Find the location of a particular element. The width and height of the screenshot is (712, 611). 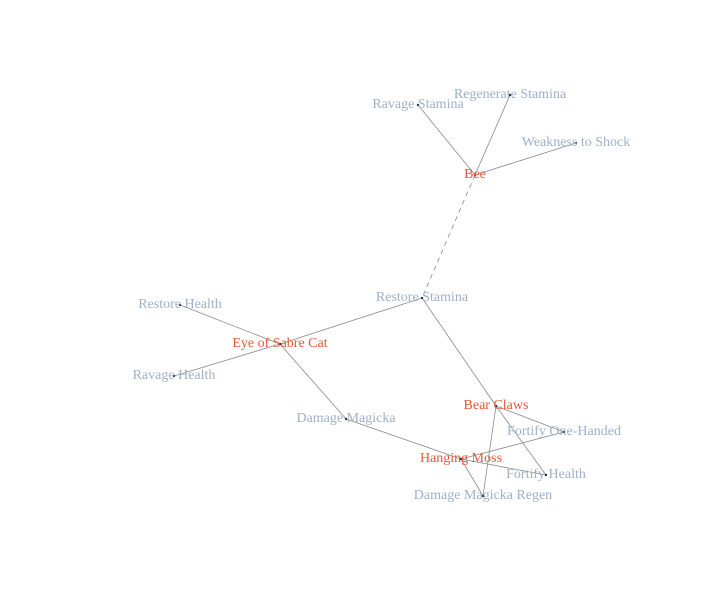

node-damage-magicka-regen: Damage Magicka Regen is located at coordinates (483, 495).